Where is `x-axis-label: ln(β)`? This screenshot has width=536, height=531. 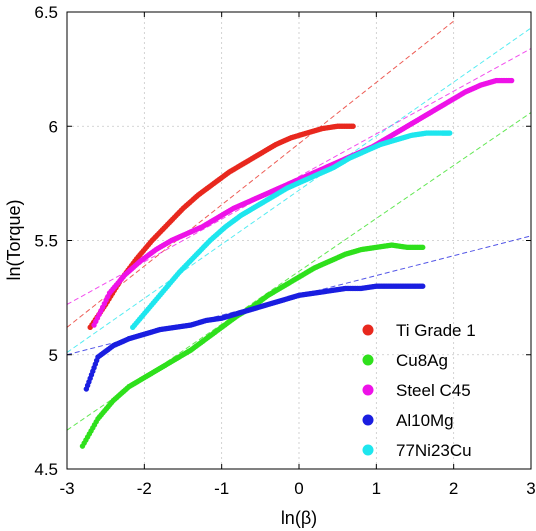
x-axis-label: ln(β) is located at coordinates (299, 518).